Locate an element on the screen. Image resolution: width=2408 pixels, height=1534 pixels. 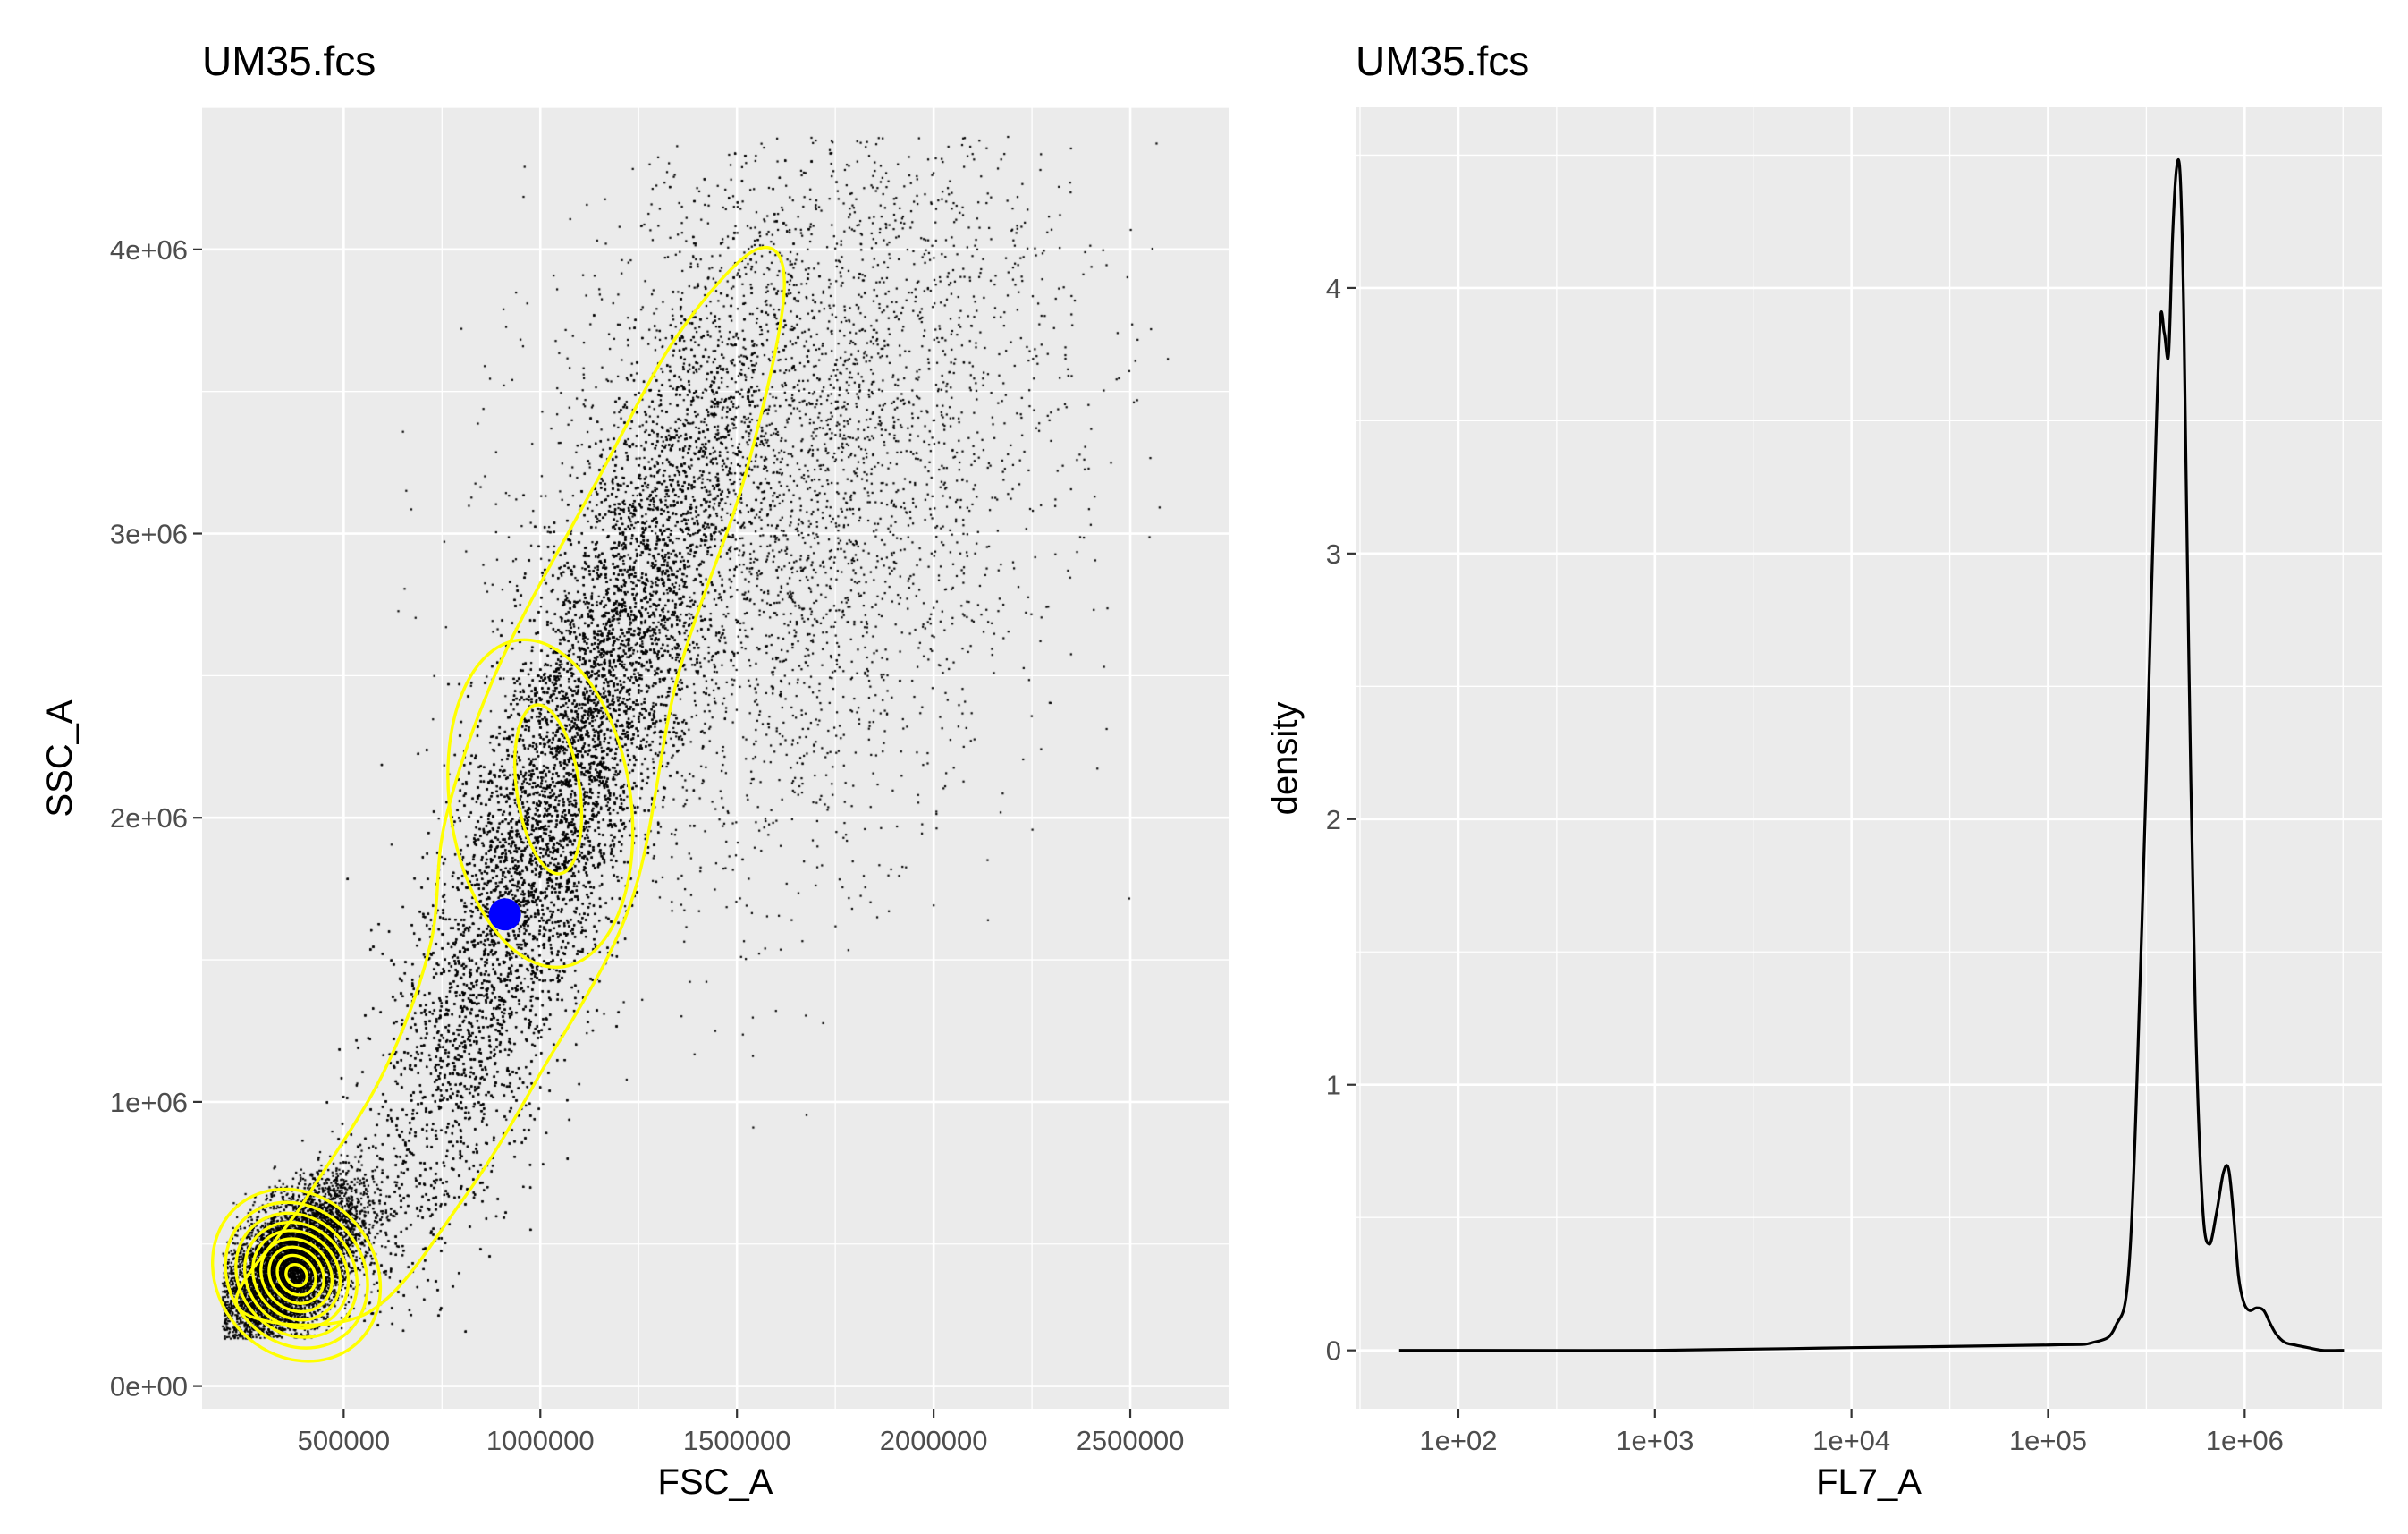
right-y-axis-title: density is located at coordinates (1285, 759).